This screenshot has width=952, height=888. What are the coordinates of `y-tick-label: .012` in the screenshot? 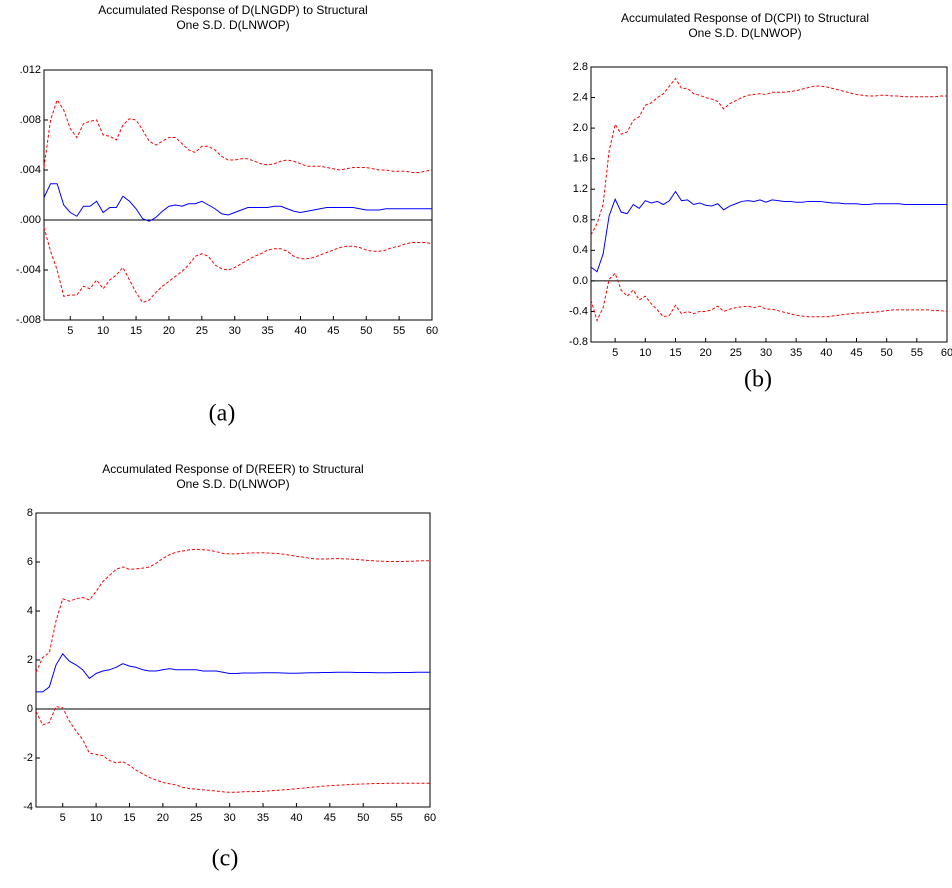 It's located at (30, 70).